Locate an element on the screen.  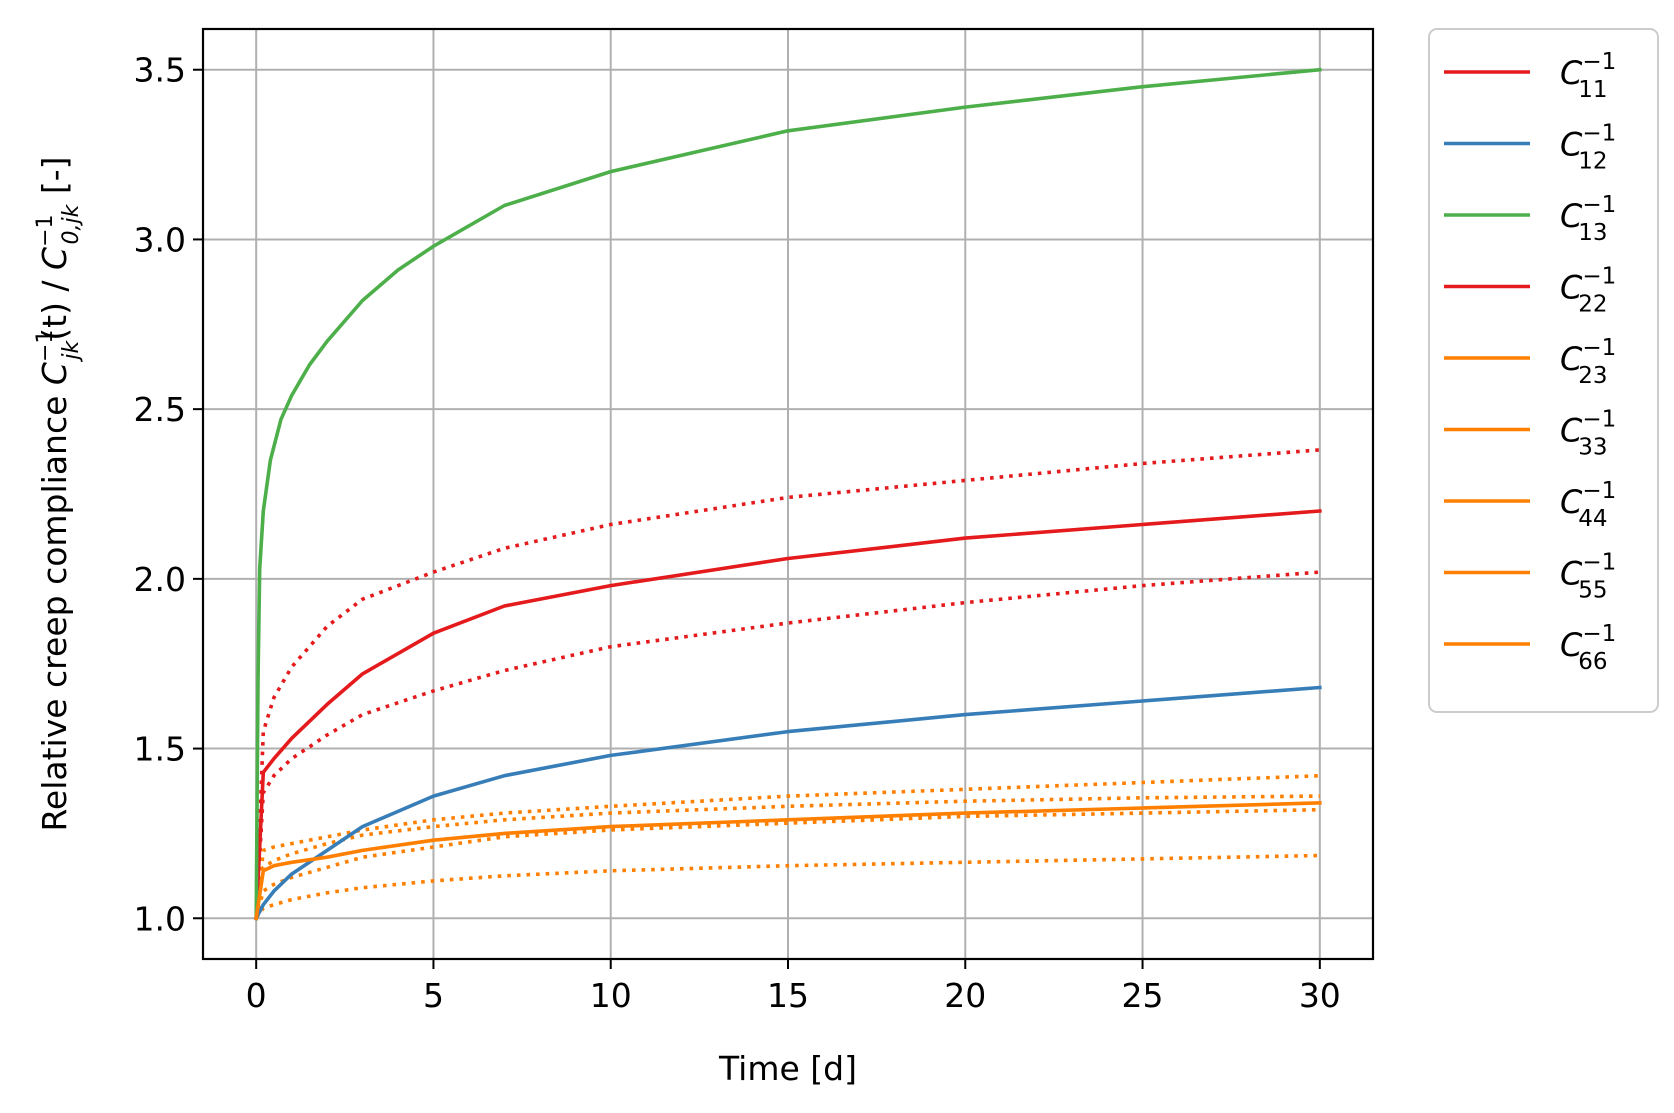
x-axis-label: Time [d] is located at coordinates (787, 1068).